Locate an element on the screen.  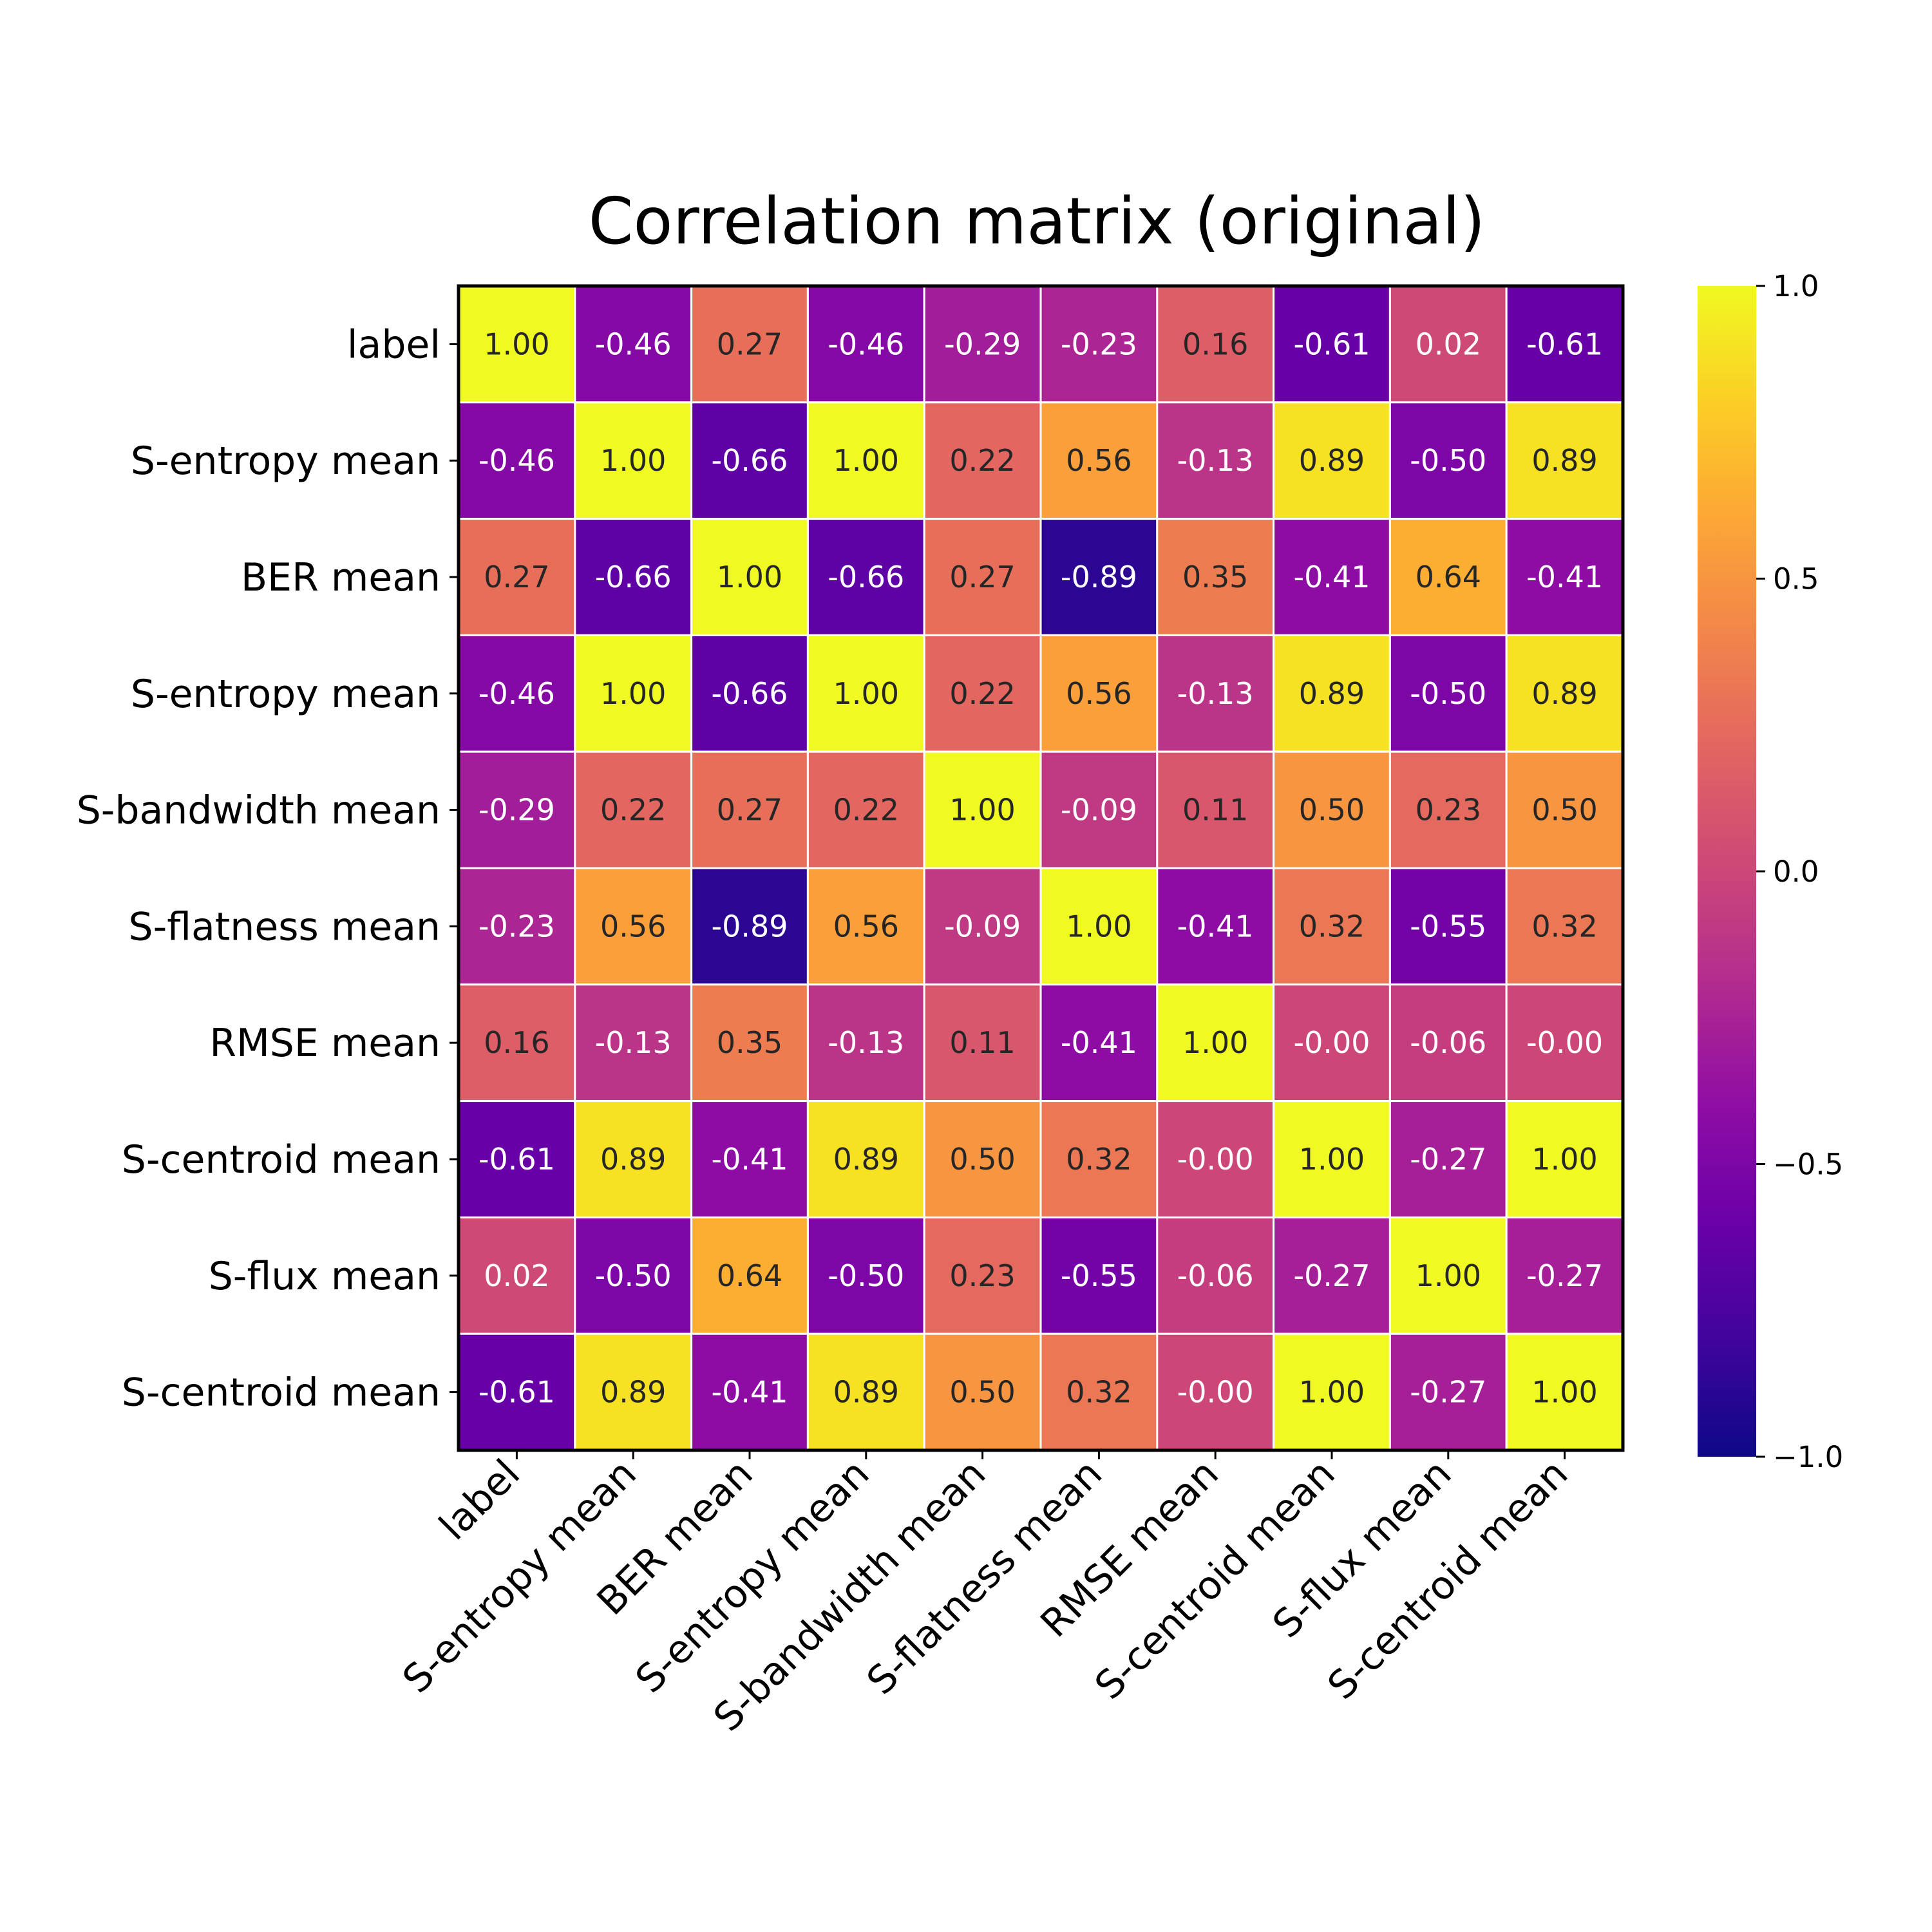
heatmap-cell-r4-c2 is located at coordinates (749, 810).